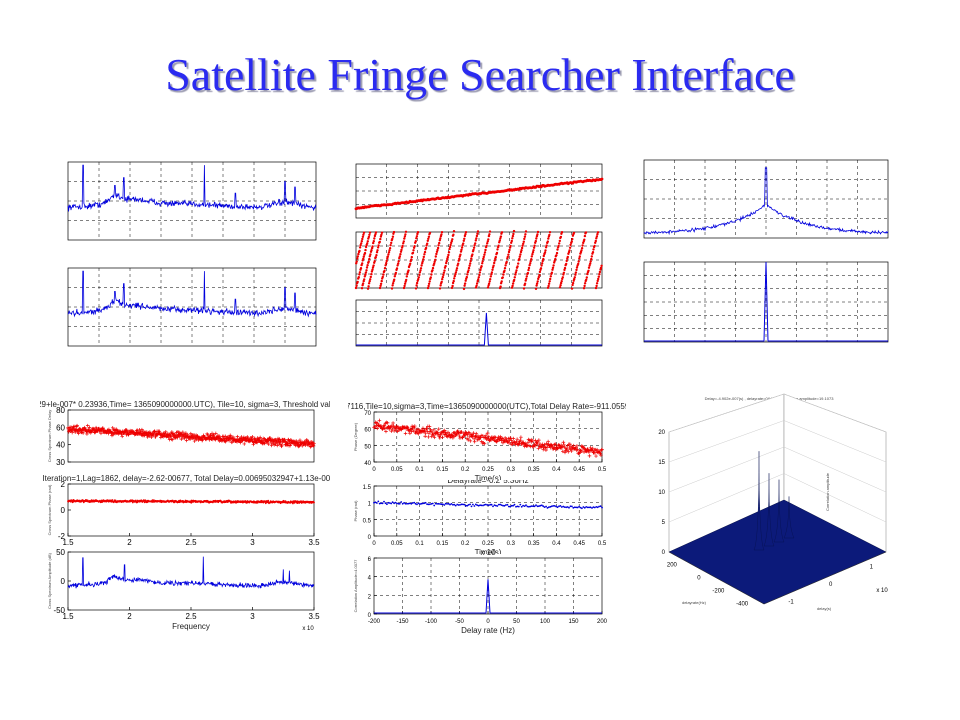 The width and height of the screenshot is (960, 720). What do you see at coordinates (579, 470) in the screenshot?
I see `x-tick-label: 0.45` at bounding box center [579, 470].